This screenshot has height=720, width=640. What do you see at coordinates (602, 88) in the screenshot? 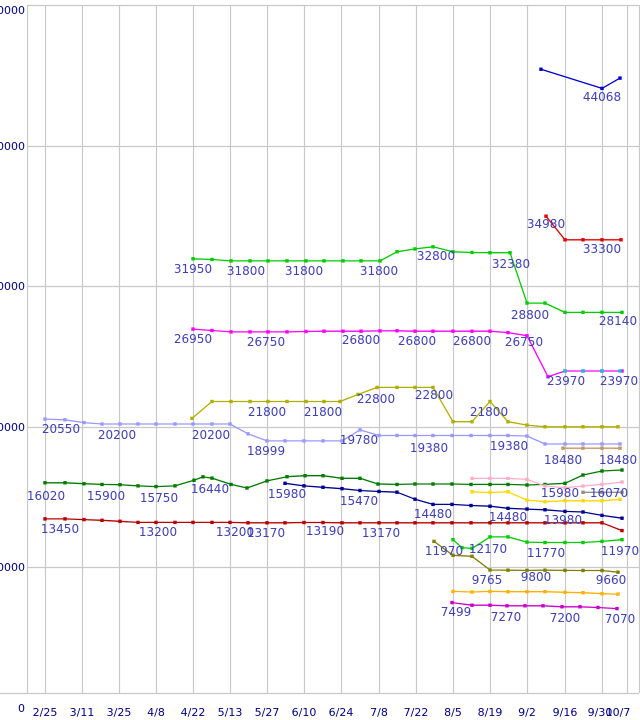
I see `series-blue-top-marker` at bounding box center [602, 88].